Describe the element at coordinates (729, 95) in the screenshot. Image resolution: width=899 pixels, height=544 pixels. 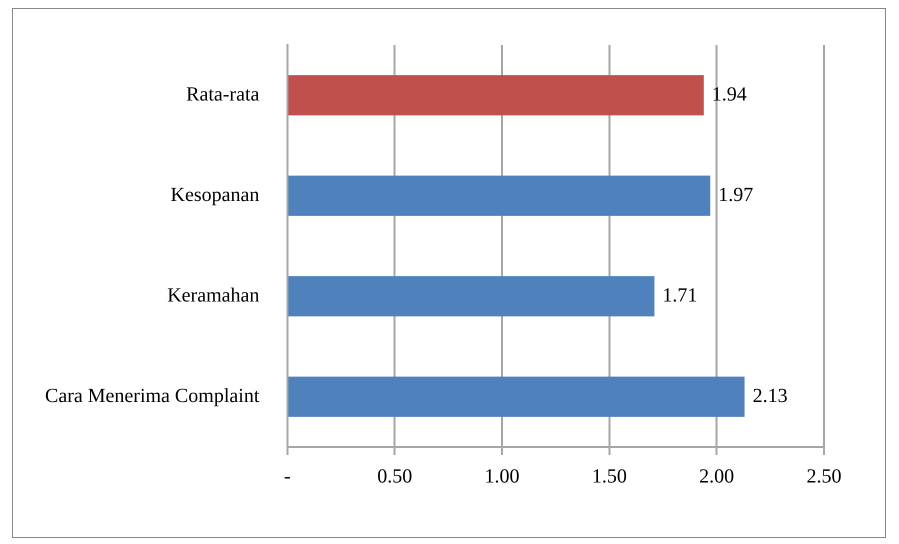
I see `data-label: 1.94` at that location.